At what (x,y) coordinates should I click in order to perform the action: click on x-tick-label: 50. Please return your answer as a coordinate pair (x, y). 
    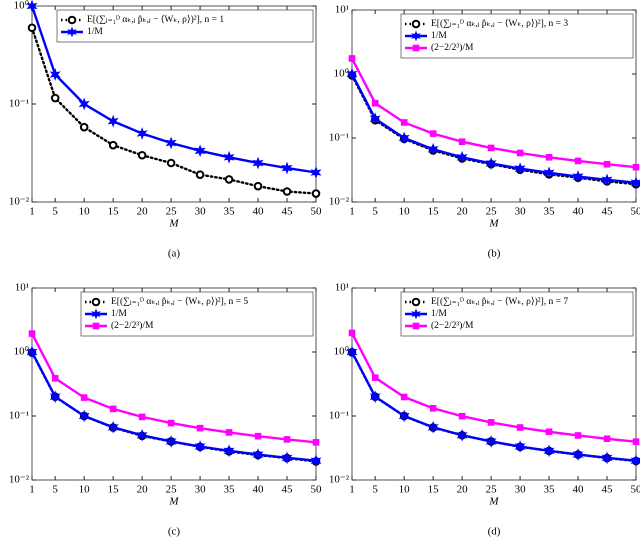
    Looking at the image, I should click on (635, 212).